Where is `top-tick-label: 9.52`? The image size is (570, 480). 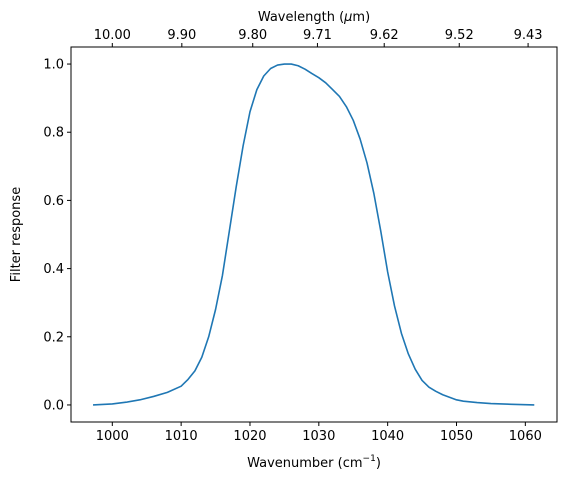
top-tick-label: 9.52 is located at coordinates (459, 35).